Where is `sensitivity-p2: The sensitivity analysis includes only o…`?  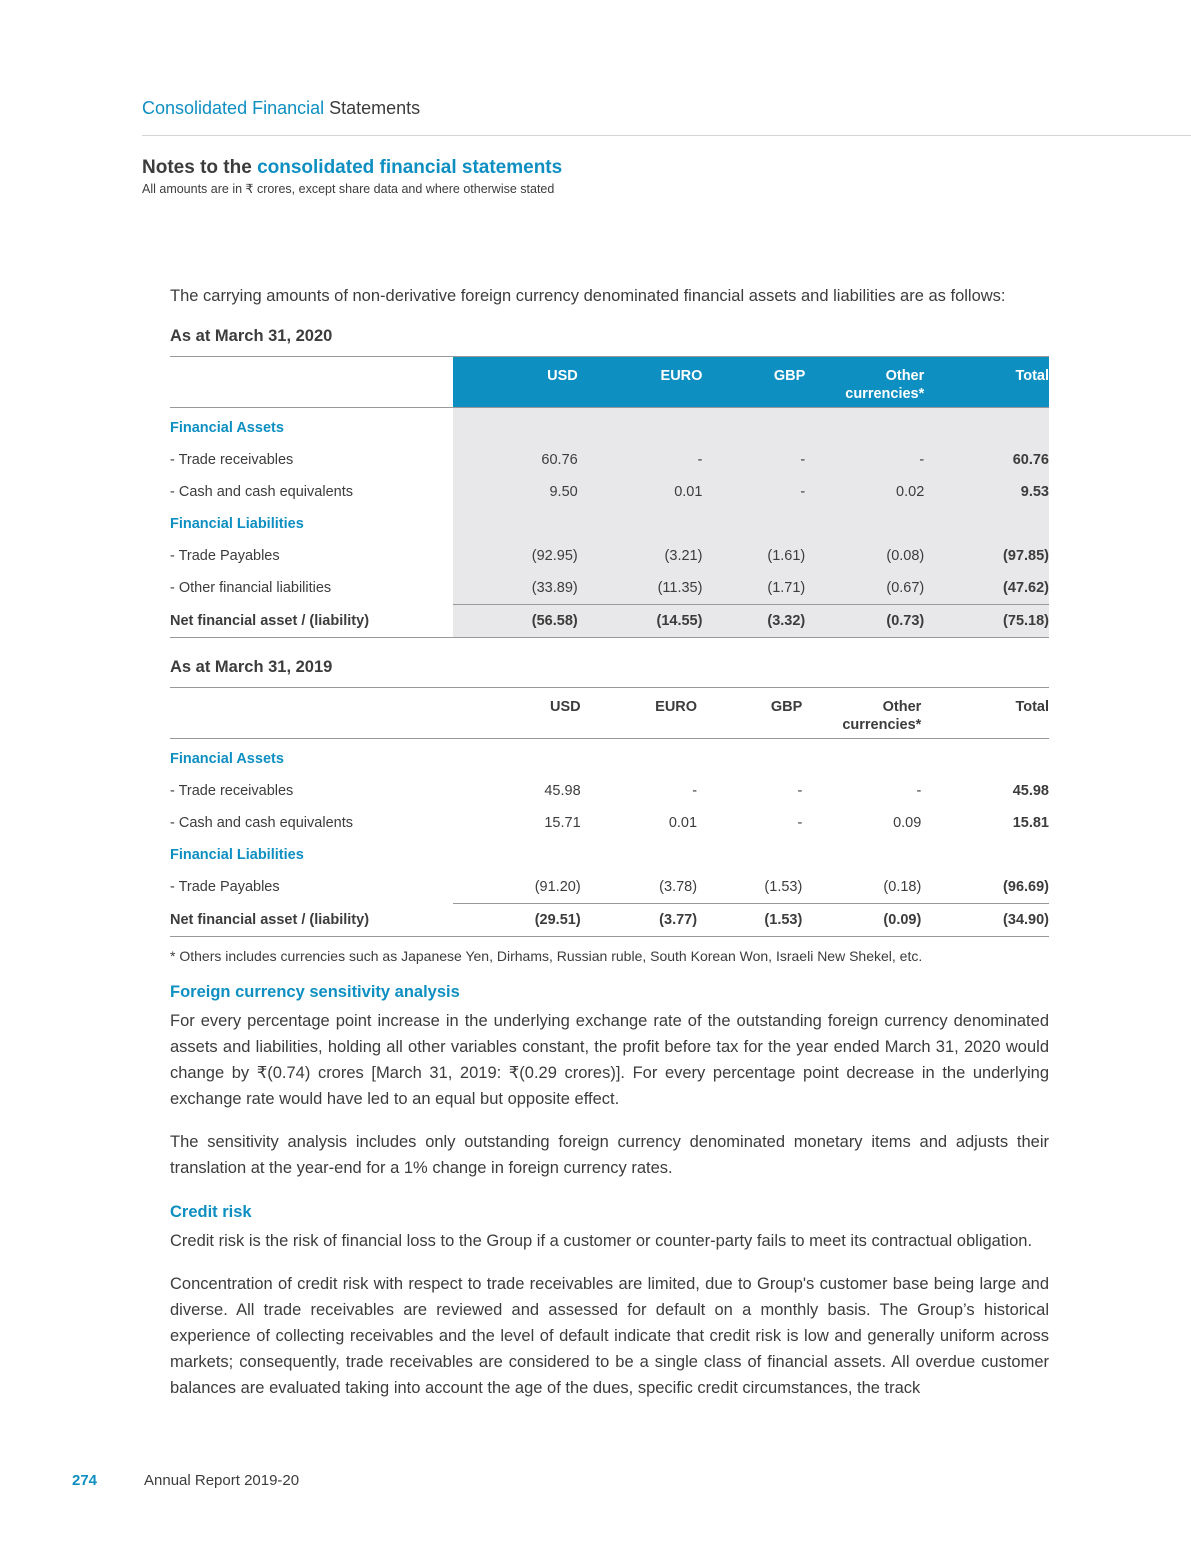
sensitivity-p2: The sensitivity analysis includes only o… is located at coordinates (609, 1155).